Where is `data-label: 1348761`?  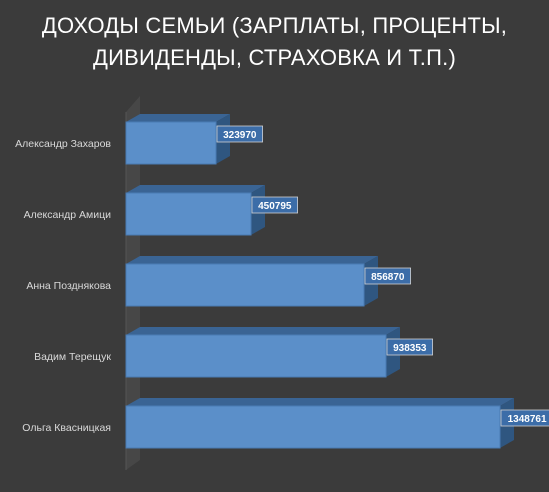
data-label: 1348761 is located at coordinates (527, 419).